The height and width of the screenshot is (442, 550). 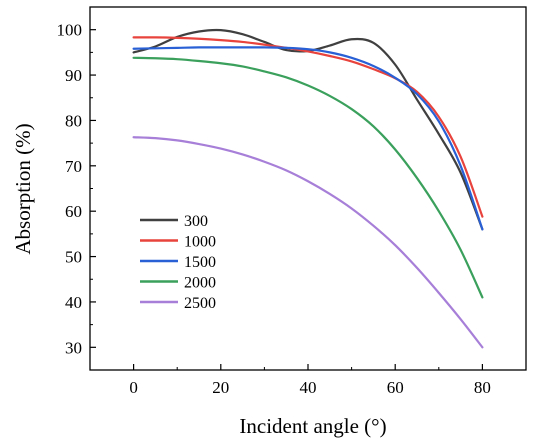 What do you see at coordinates (133, 387) in the screenshot?
I see `x-tick-label: 0` at bounding box center [133, 387].